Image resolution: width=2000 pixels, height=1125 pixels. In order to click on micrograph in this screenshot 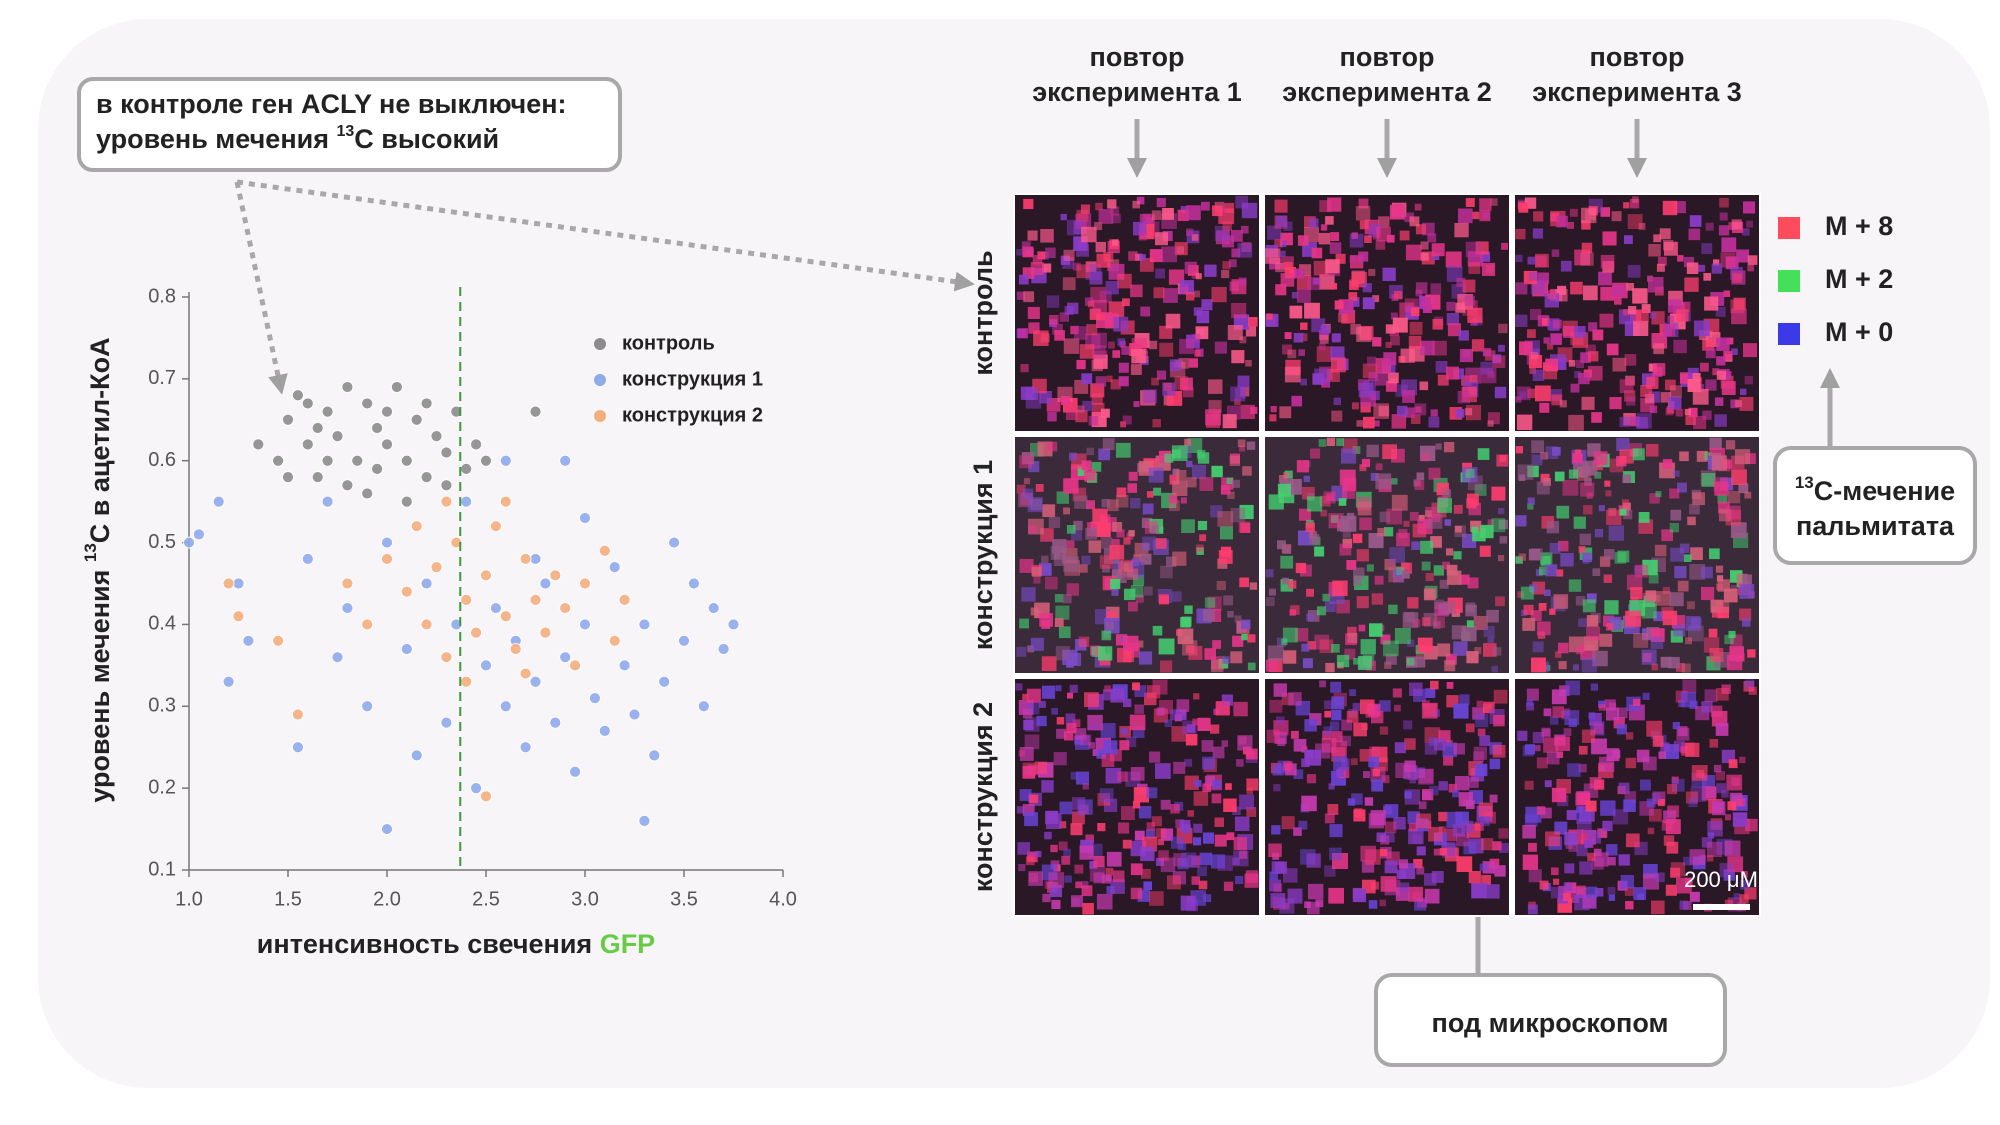, I will do `click(1387, 313)`.